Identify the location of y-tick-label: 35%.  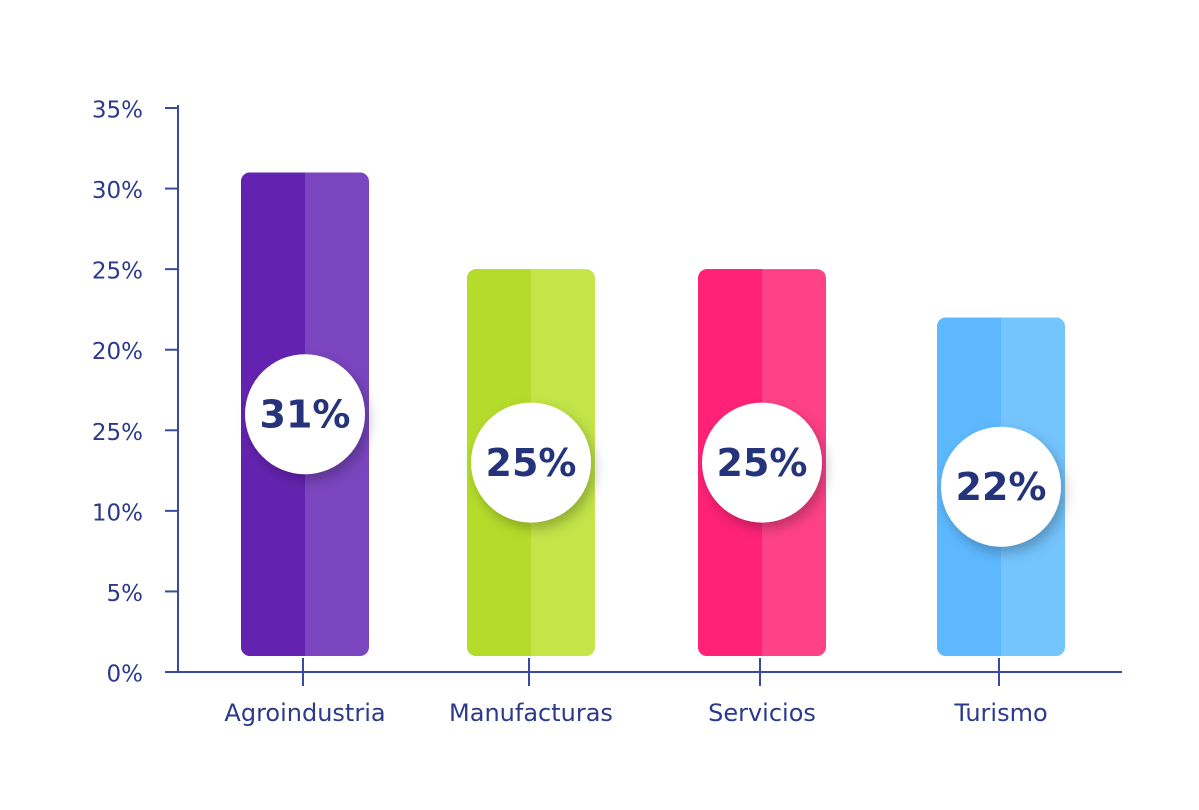
(117, 111).